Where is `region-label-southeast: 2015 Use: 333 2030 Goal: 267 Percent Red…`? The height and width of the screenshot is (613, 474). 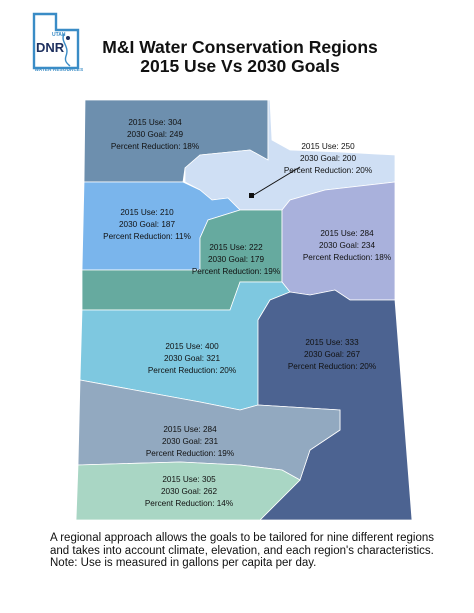
region-label-southeast: 2015 Use: 333 2030 Goal: 267 Percent Red… is located at coordinates (332, 354).